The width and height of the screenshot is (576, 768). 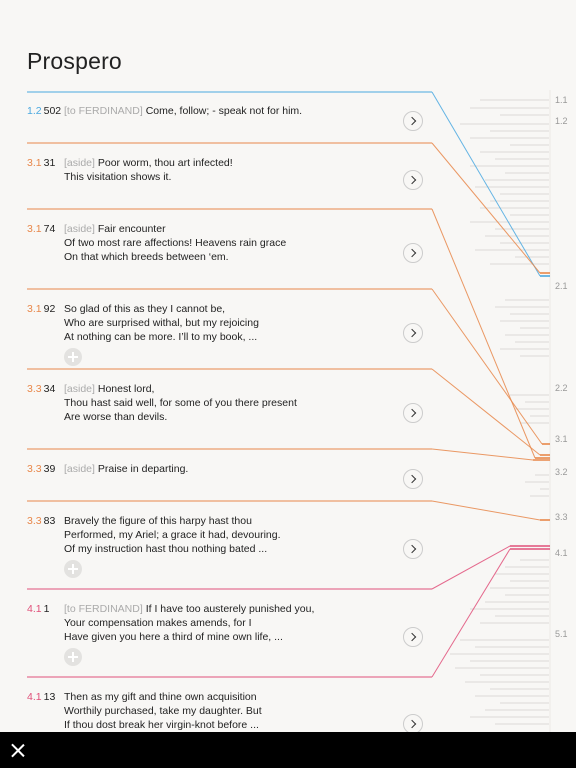 What do you see at coordinates (146, 257) in the screenshot?
I see `speech-line-text: On that which breeds between ‘em.` at bounding box center [146, 257].